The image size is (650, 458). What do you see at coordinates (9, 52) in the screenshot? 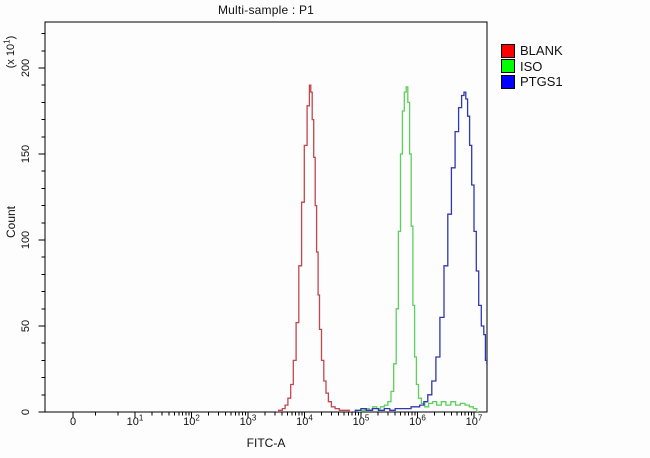
I see `y-axis-exponent-label: (x 101)` at bounding box center [9, 52].